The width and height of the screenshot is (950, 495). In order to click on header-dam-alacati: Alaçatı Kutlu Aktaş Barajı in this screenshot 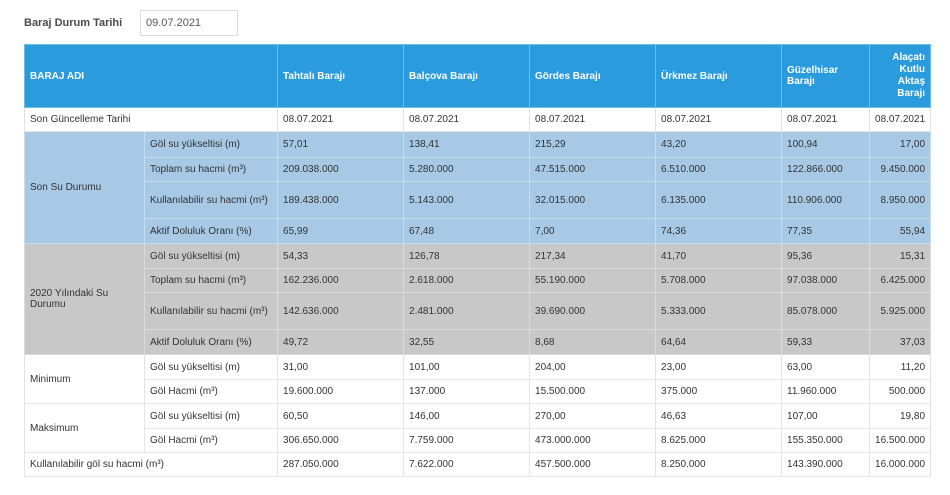, I will do `click(900, 76)`.